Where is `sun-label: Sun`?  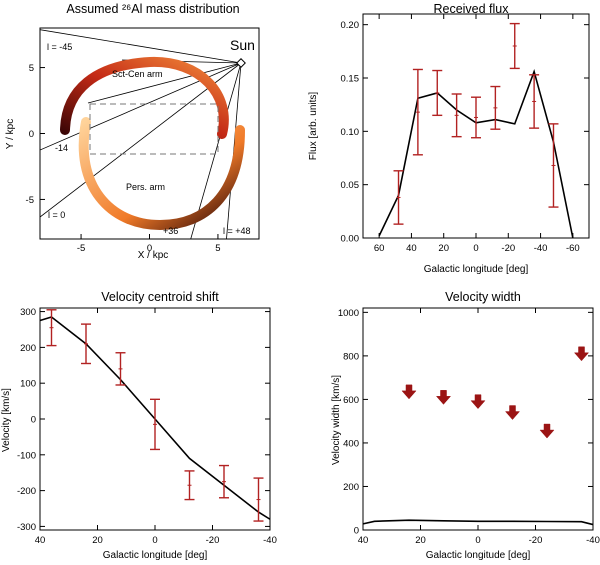 sun-label: Sun is located at coordinates (242, 45).